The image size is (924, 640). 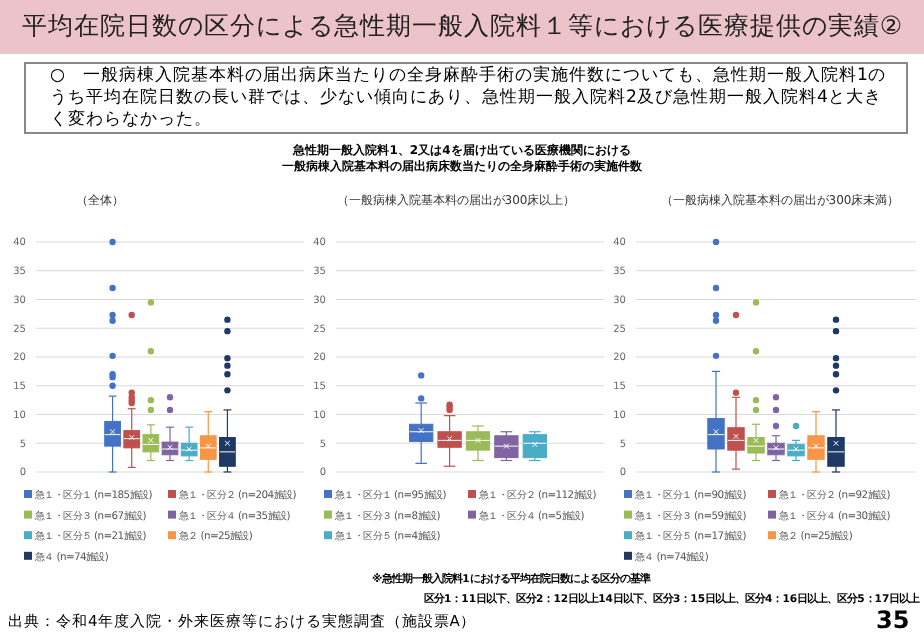 I want to click on text: 35, so click(x=893, y=620).